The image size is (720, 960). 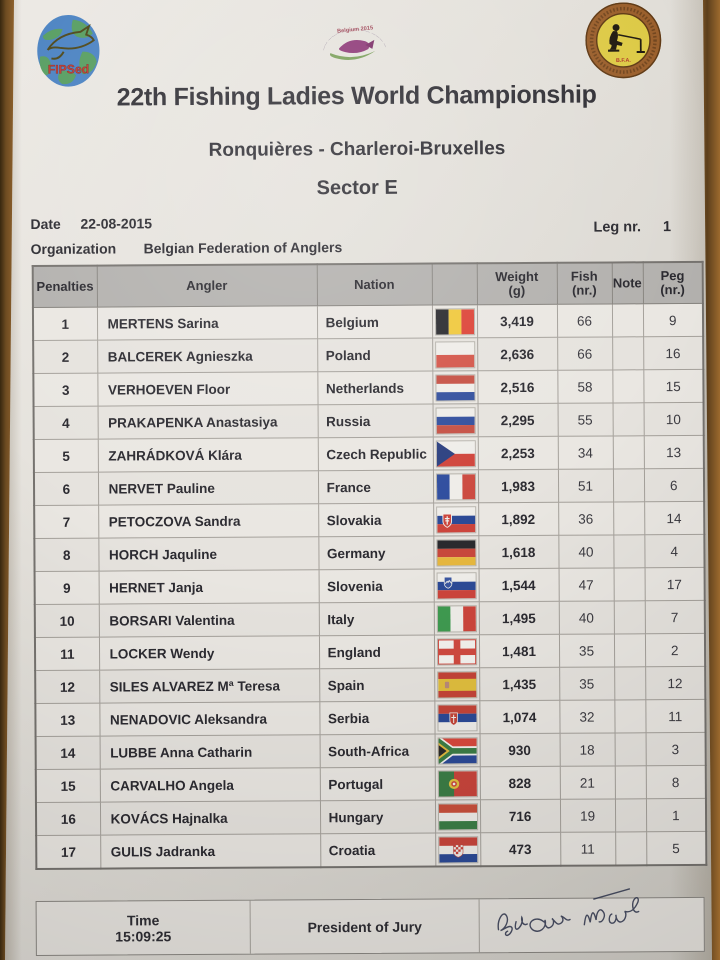 I want to click on bfa-federation-badge: B.F.A., so click(x=623, y=45).